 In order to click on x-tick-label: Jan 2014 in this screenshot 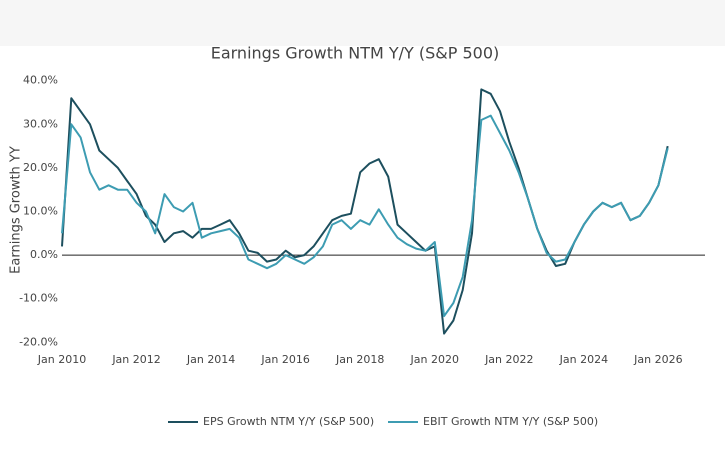, I will do `click(210, 359)`.